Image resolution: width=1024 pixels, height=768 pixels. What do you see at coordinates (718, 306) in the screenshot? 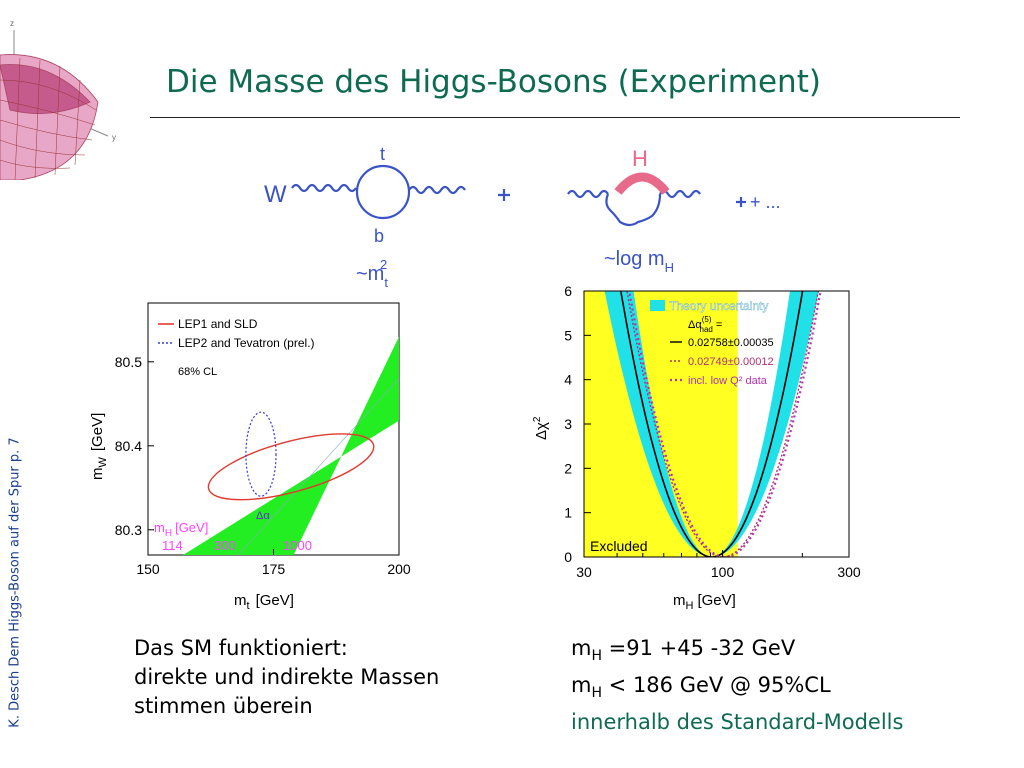
I see `legend-theory: Theory uncertainty` at bounding box center [718, 306].